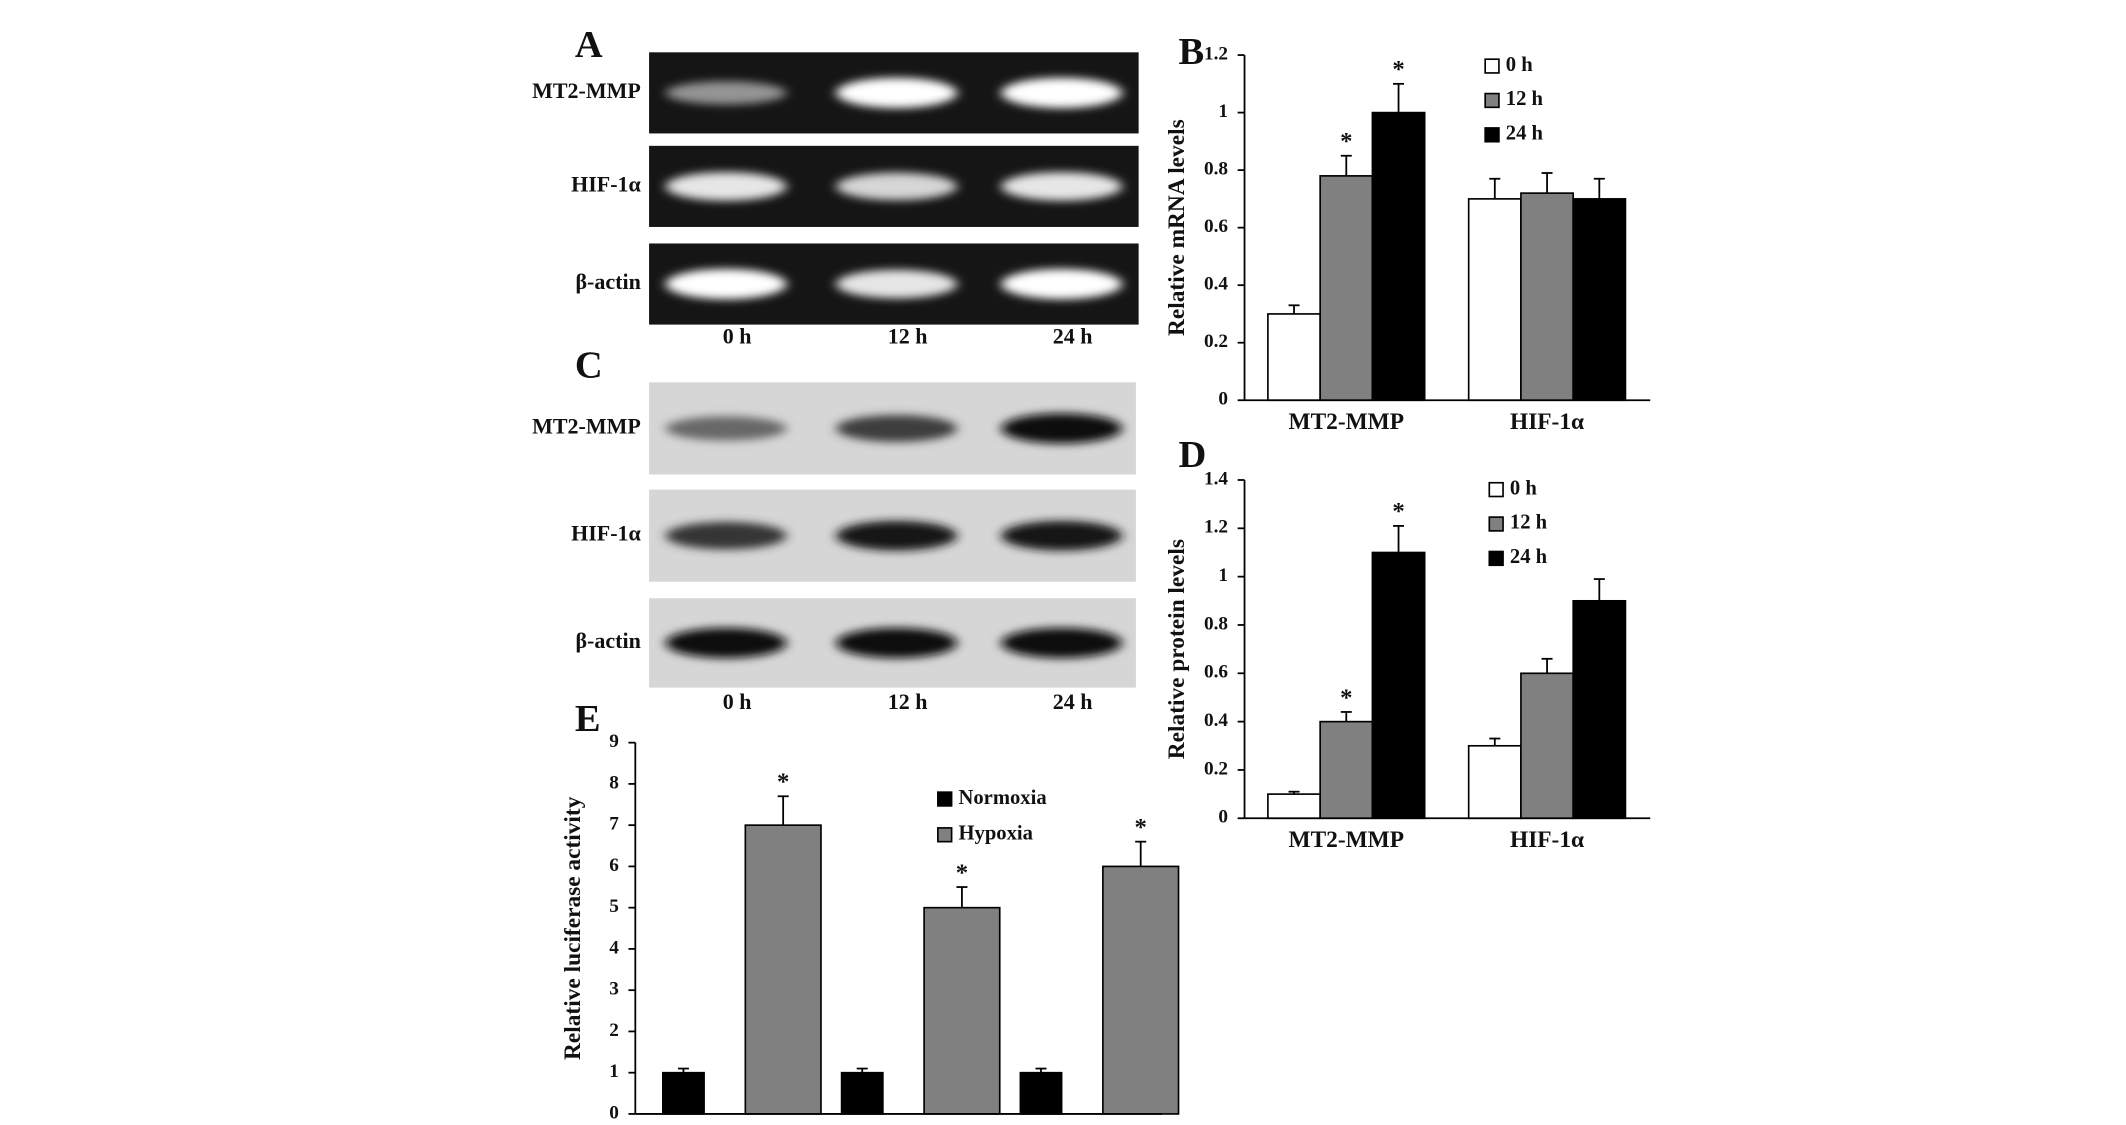  Describe the element at coordinates (742, 1124) in the screenshot. I see `x-tick-label: PANC-1` at that location.